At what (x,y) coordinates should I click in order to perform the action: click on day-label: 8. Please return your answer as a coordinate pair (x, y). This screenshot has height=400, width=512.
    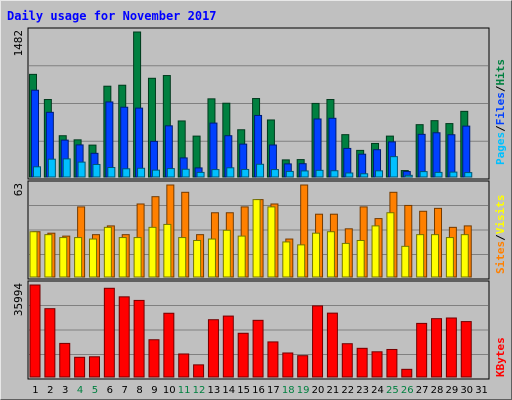
    Looking at the image, I should click on (139, 390).